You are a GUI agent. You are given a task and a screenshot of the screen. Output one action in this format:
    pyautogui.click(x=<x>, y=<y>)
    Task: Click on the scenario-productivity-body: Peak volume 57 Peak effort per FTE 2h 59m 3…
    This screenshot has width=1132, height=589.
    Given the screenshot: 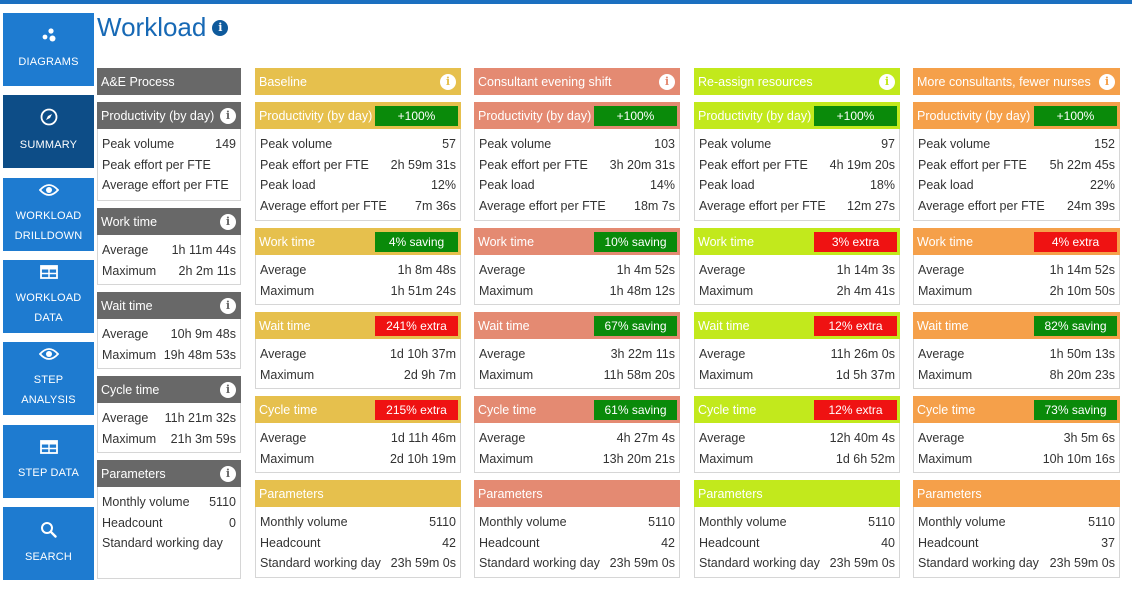 What is the action you would take?
    pyautogui.click(x=358, y=175)
    